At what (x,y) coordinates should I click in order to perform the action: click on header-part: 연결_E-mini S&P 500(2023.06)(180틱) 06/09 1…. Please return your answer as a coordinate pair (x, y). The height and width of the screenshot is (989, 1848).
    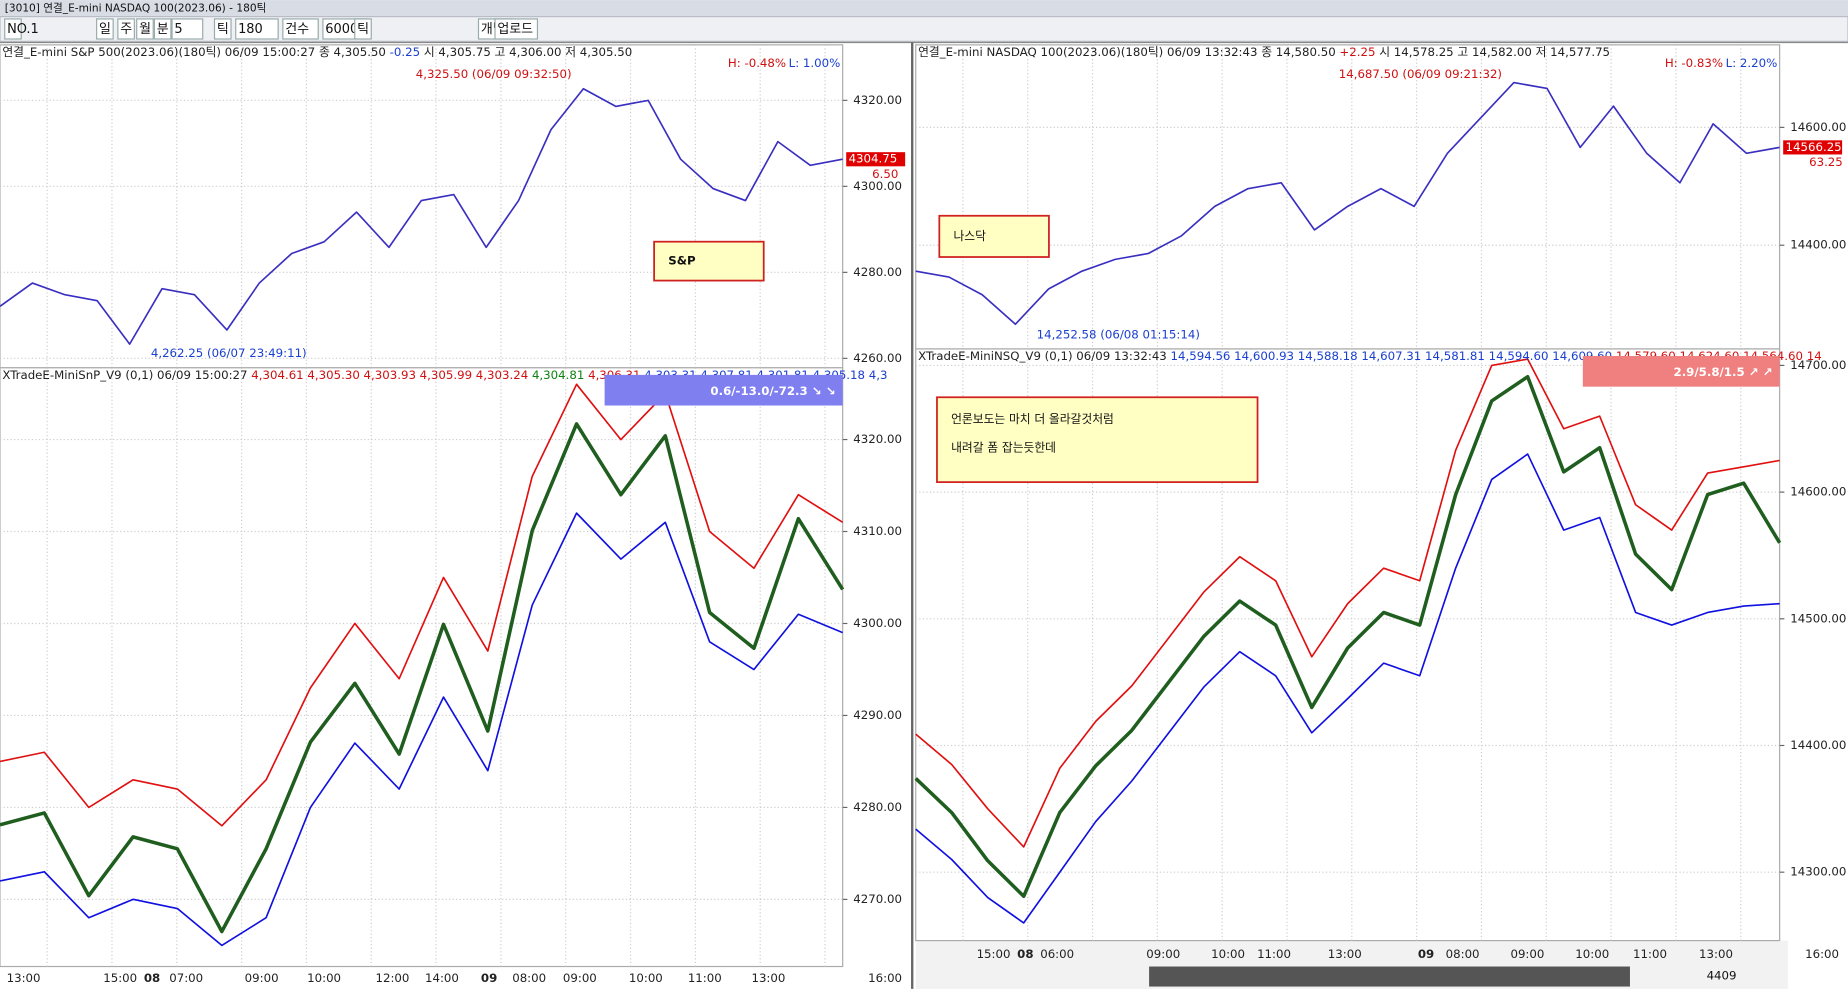
    Looking at the image, I should click on (194, 51).